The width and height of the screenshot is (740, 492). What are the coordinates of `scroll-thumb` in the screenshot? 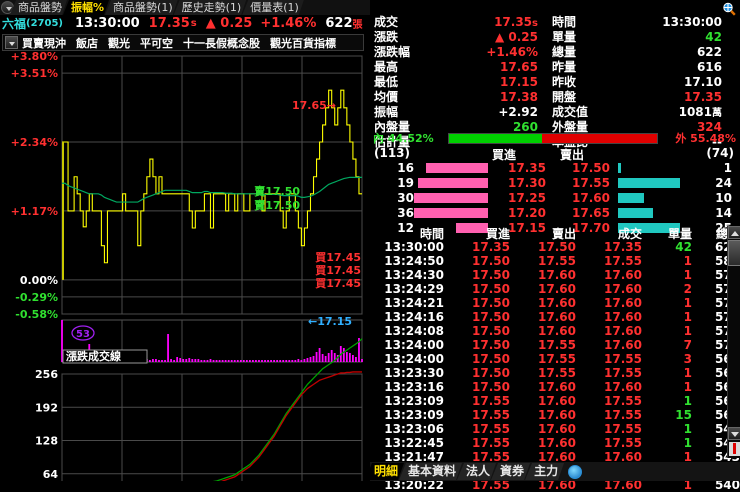 It's located at (734, 253).